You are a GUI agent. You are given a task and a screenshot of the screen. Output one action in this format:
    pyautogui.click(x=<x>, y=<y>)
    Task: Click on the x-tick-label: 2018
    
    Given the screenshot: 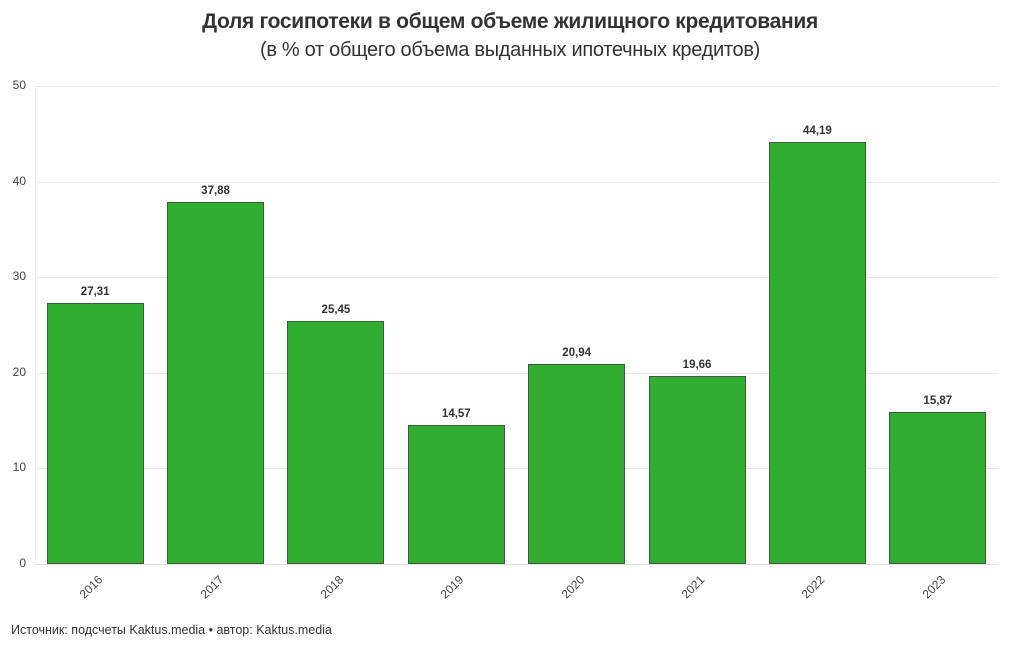 What is the action you would take?
    pyautogui.click(x=332, y=587)
    